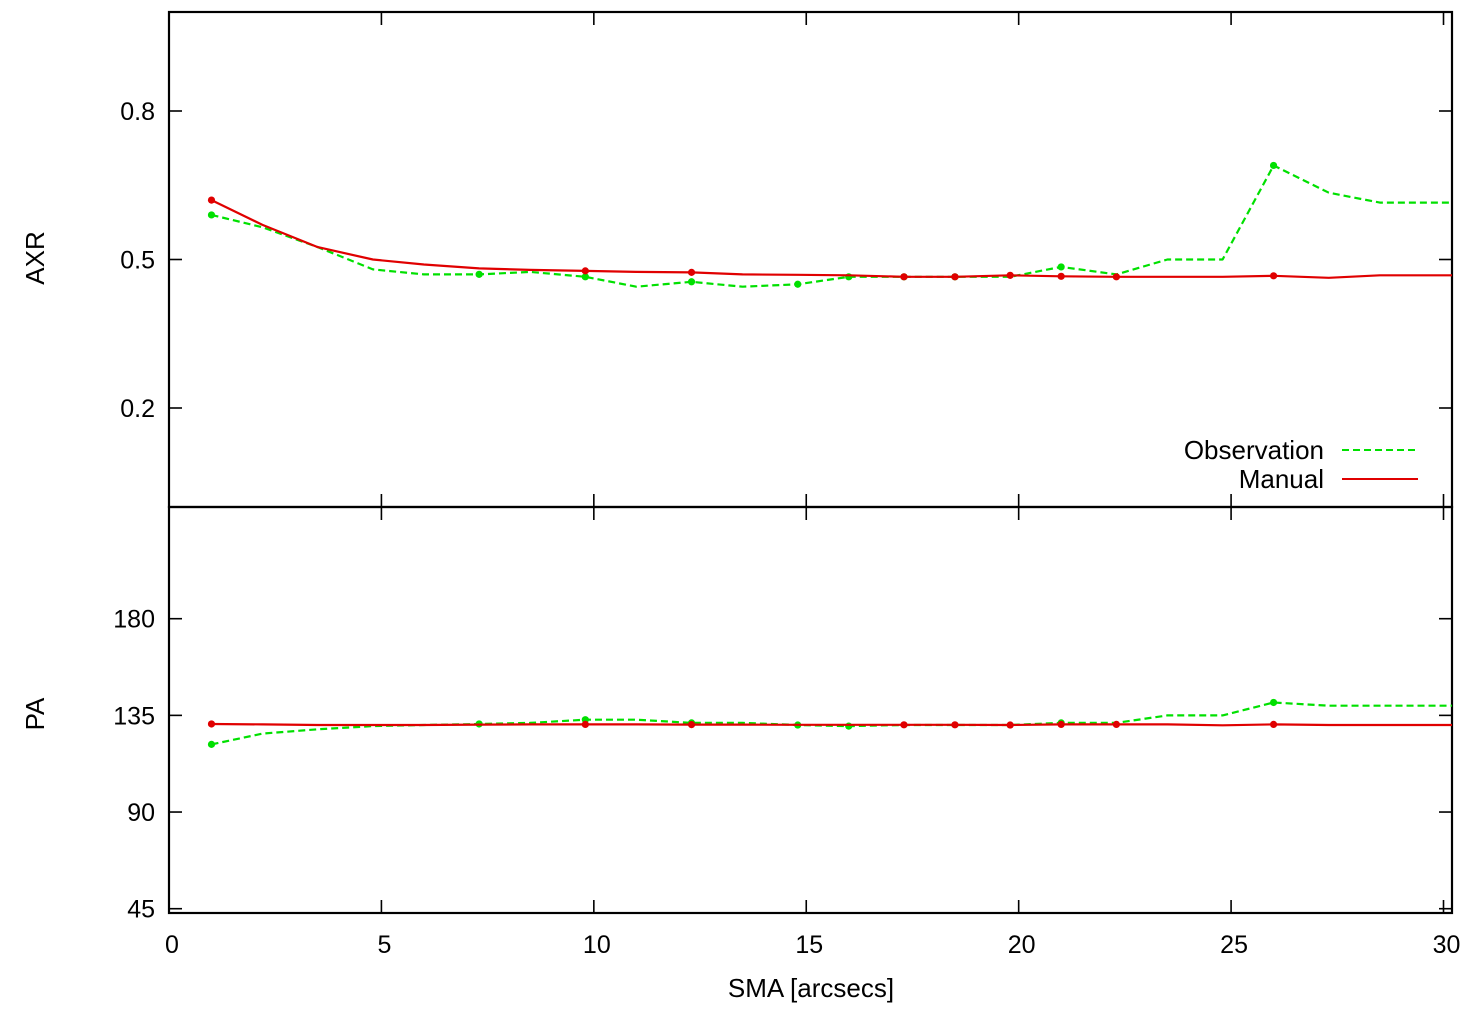 The height and width of the screenshot is (1015, 1482). Describe the element at coordinates (137, 409) in the screenshot. I see `axr-ytick-label-0-2: 0.2` at that location.